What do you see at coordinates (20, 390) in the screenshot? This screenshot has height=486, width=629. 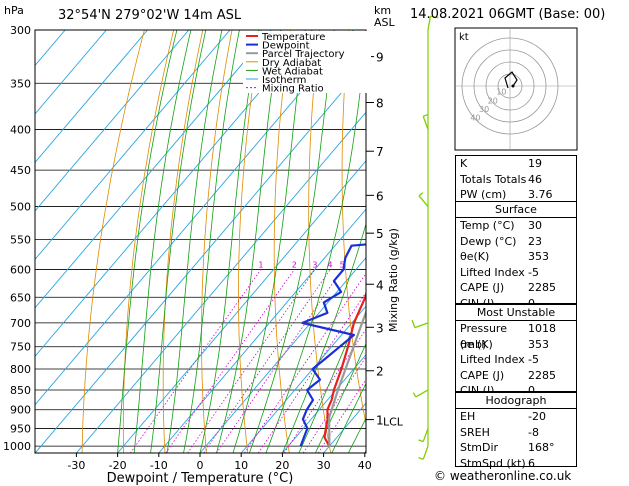 I see `pressure-tick-label: 850` at bounding box center [20, 390].